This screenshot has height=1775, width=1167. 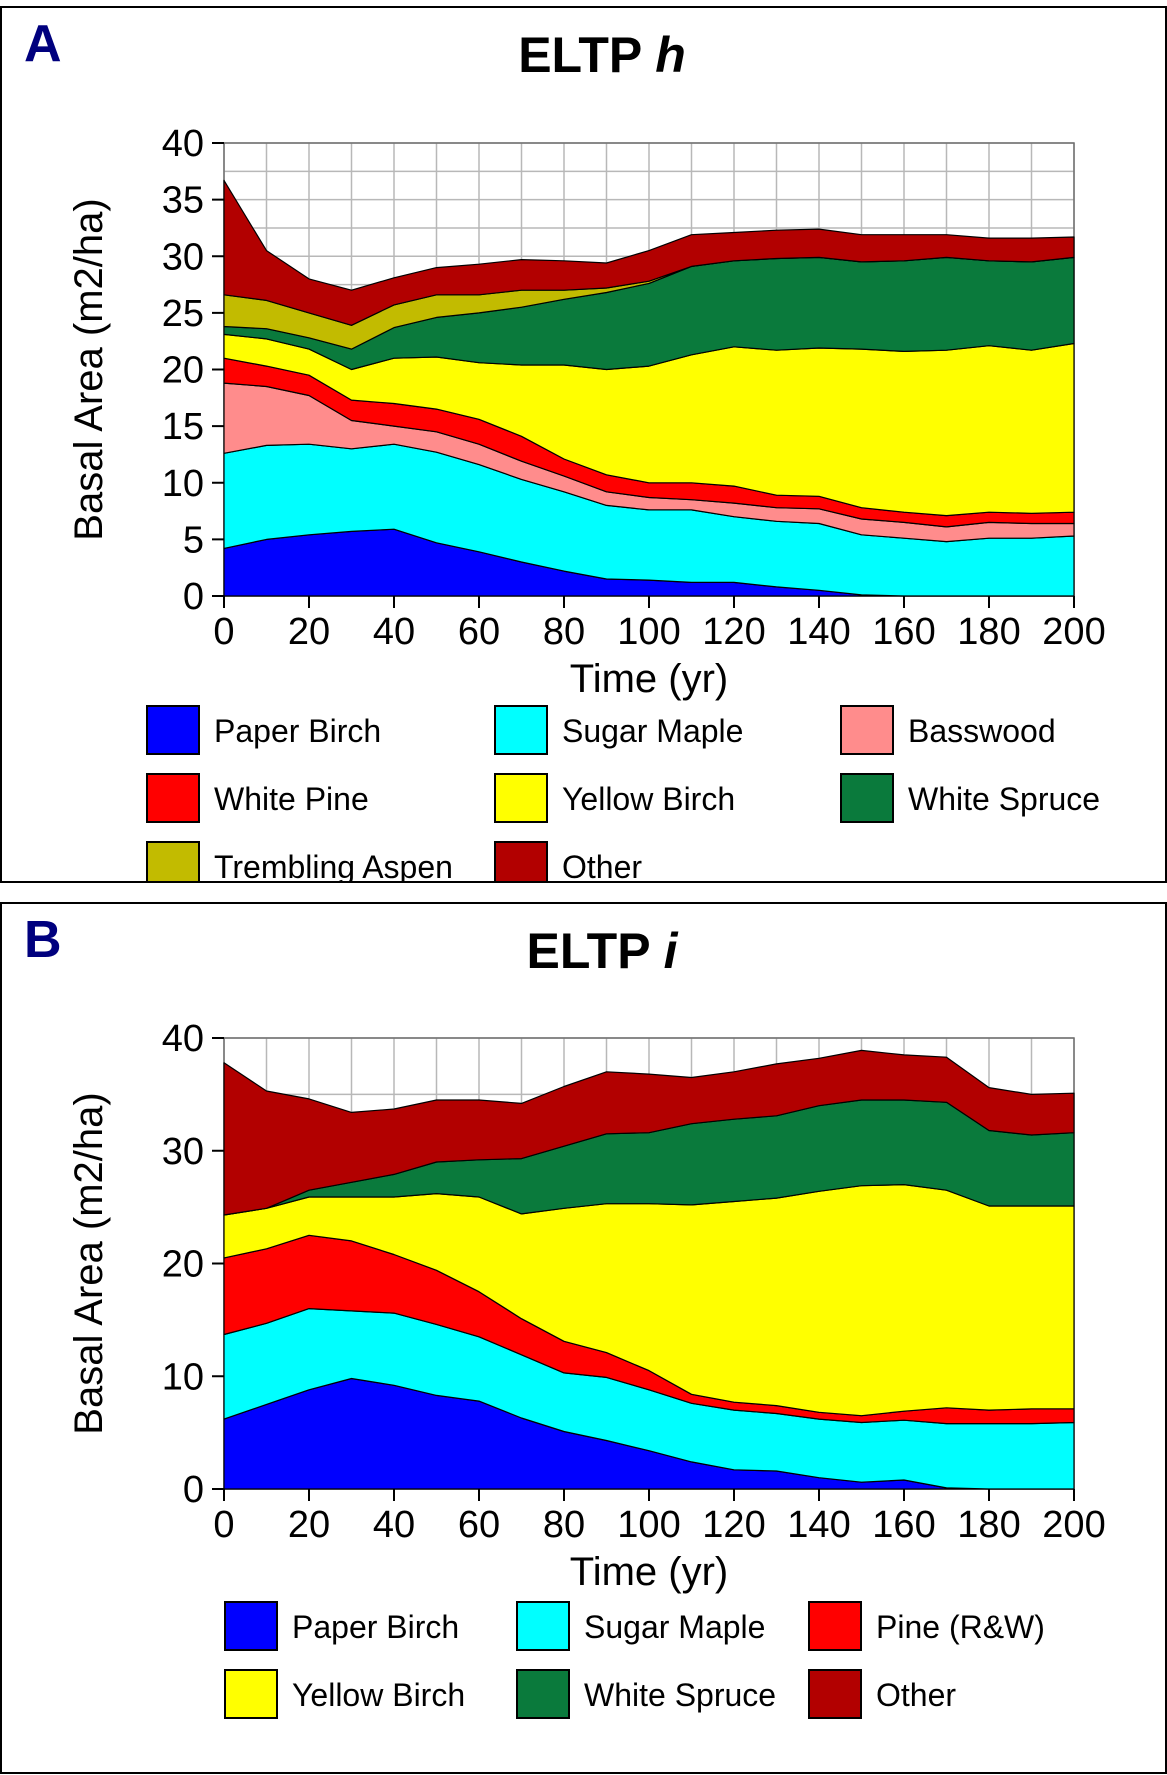 I want to click on legend-item: Basswood, so click(x=1002, y=731).